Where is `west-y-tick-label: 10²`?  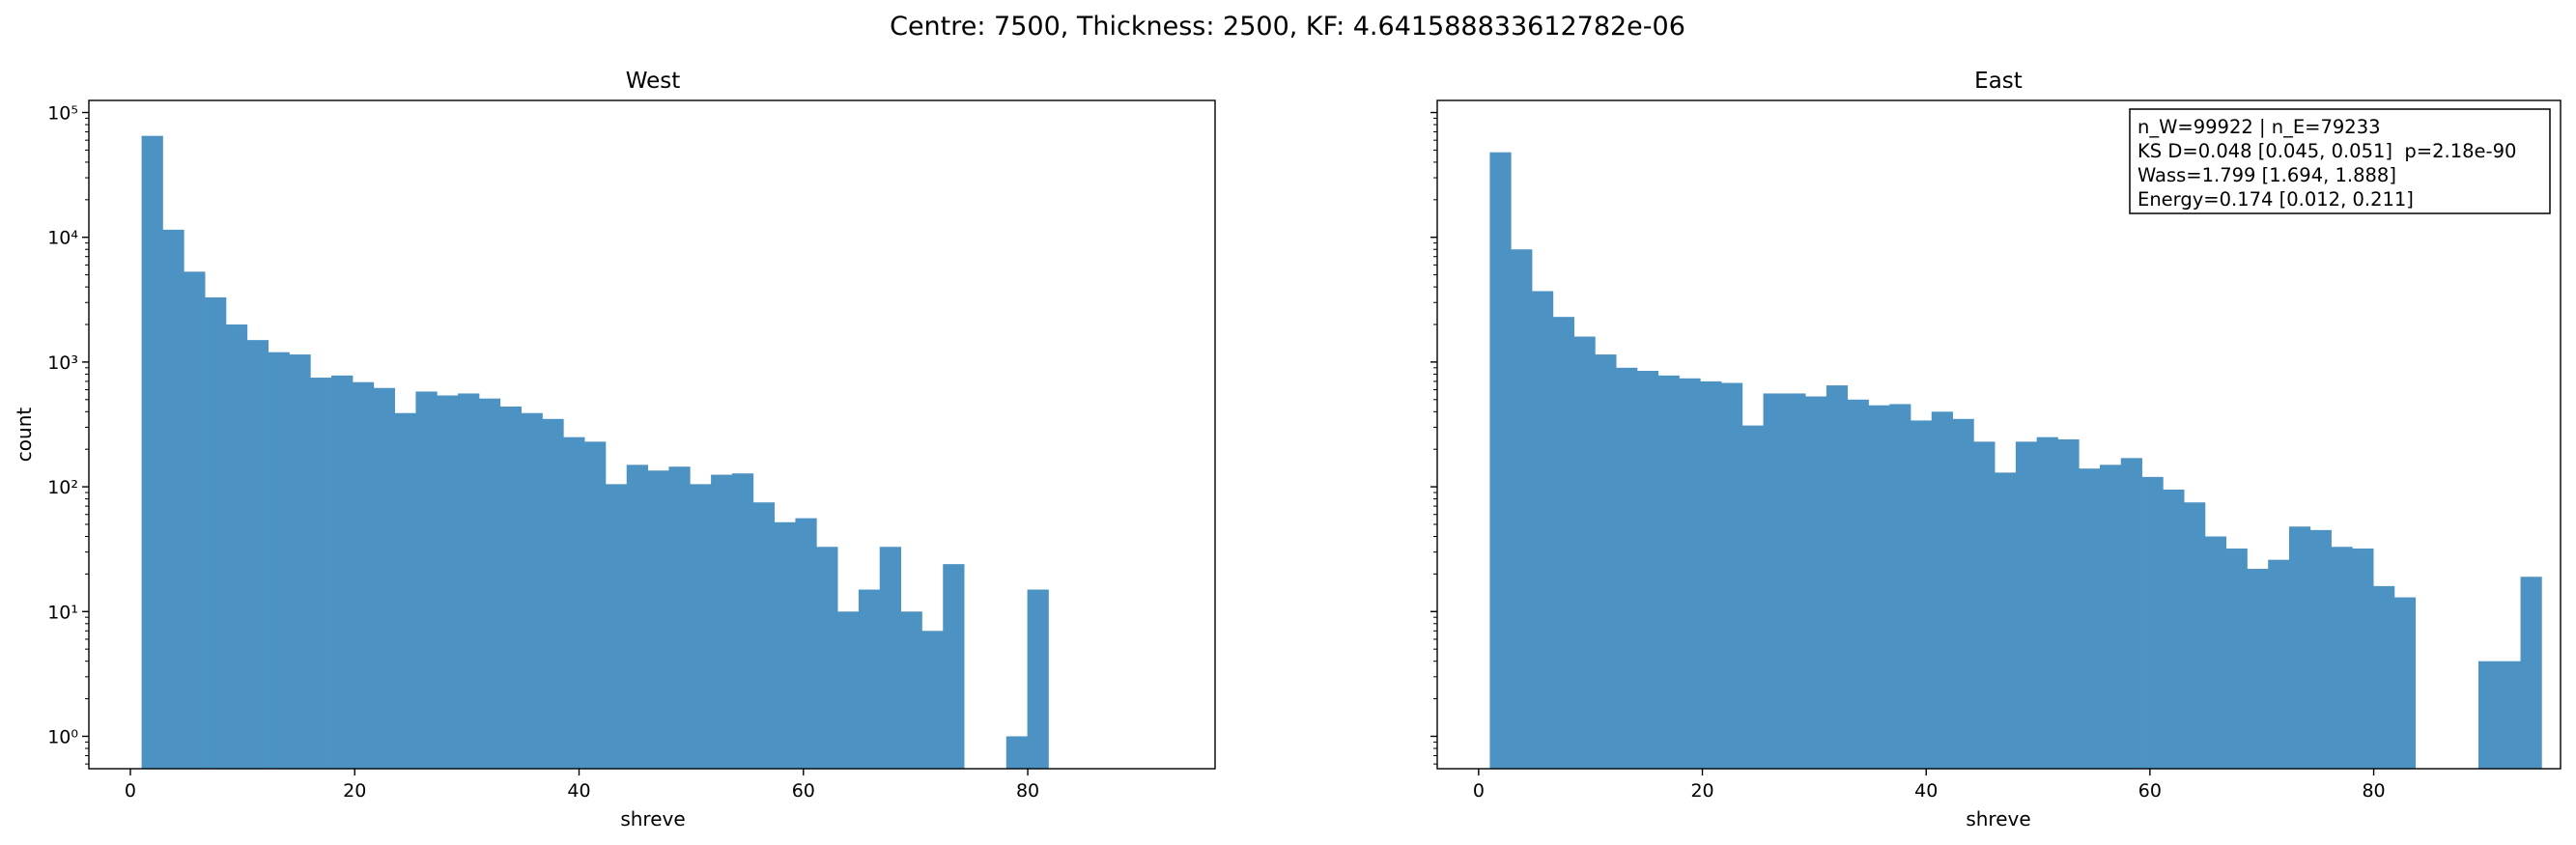
west-y-tick-label: 10² is located at coordinates (62, 487).